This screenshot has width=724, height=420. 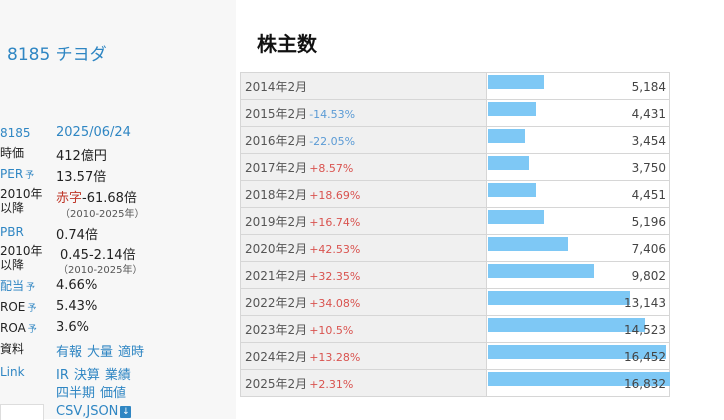 What do you see at coordinates (335, 276) in the screenshot?
I see `change-percent: +32.35%` at bounding box center [335, 276].